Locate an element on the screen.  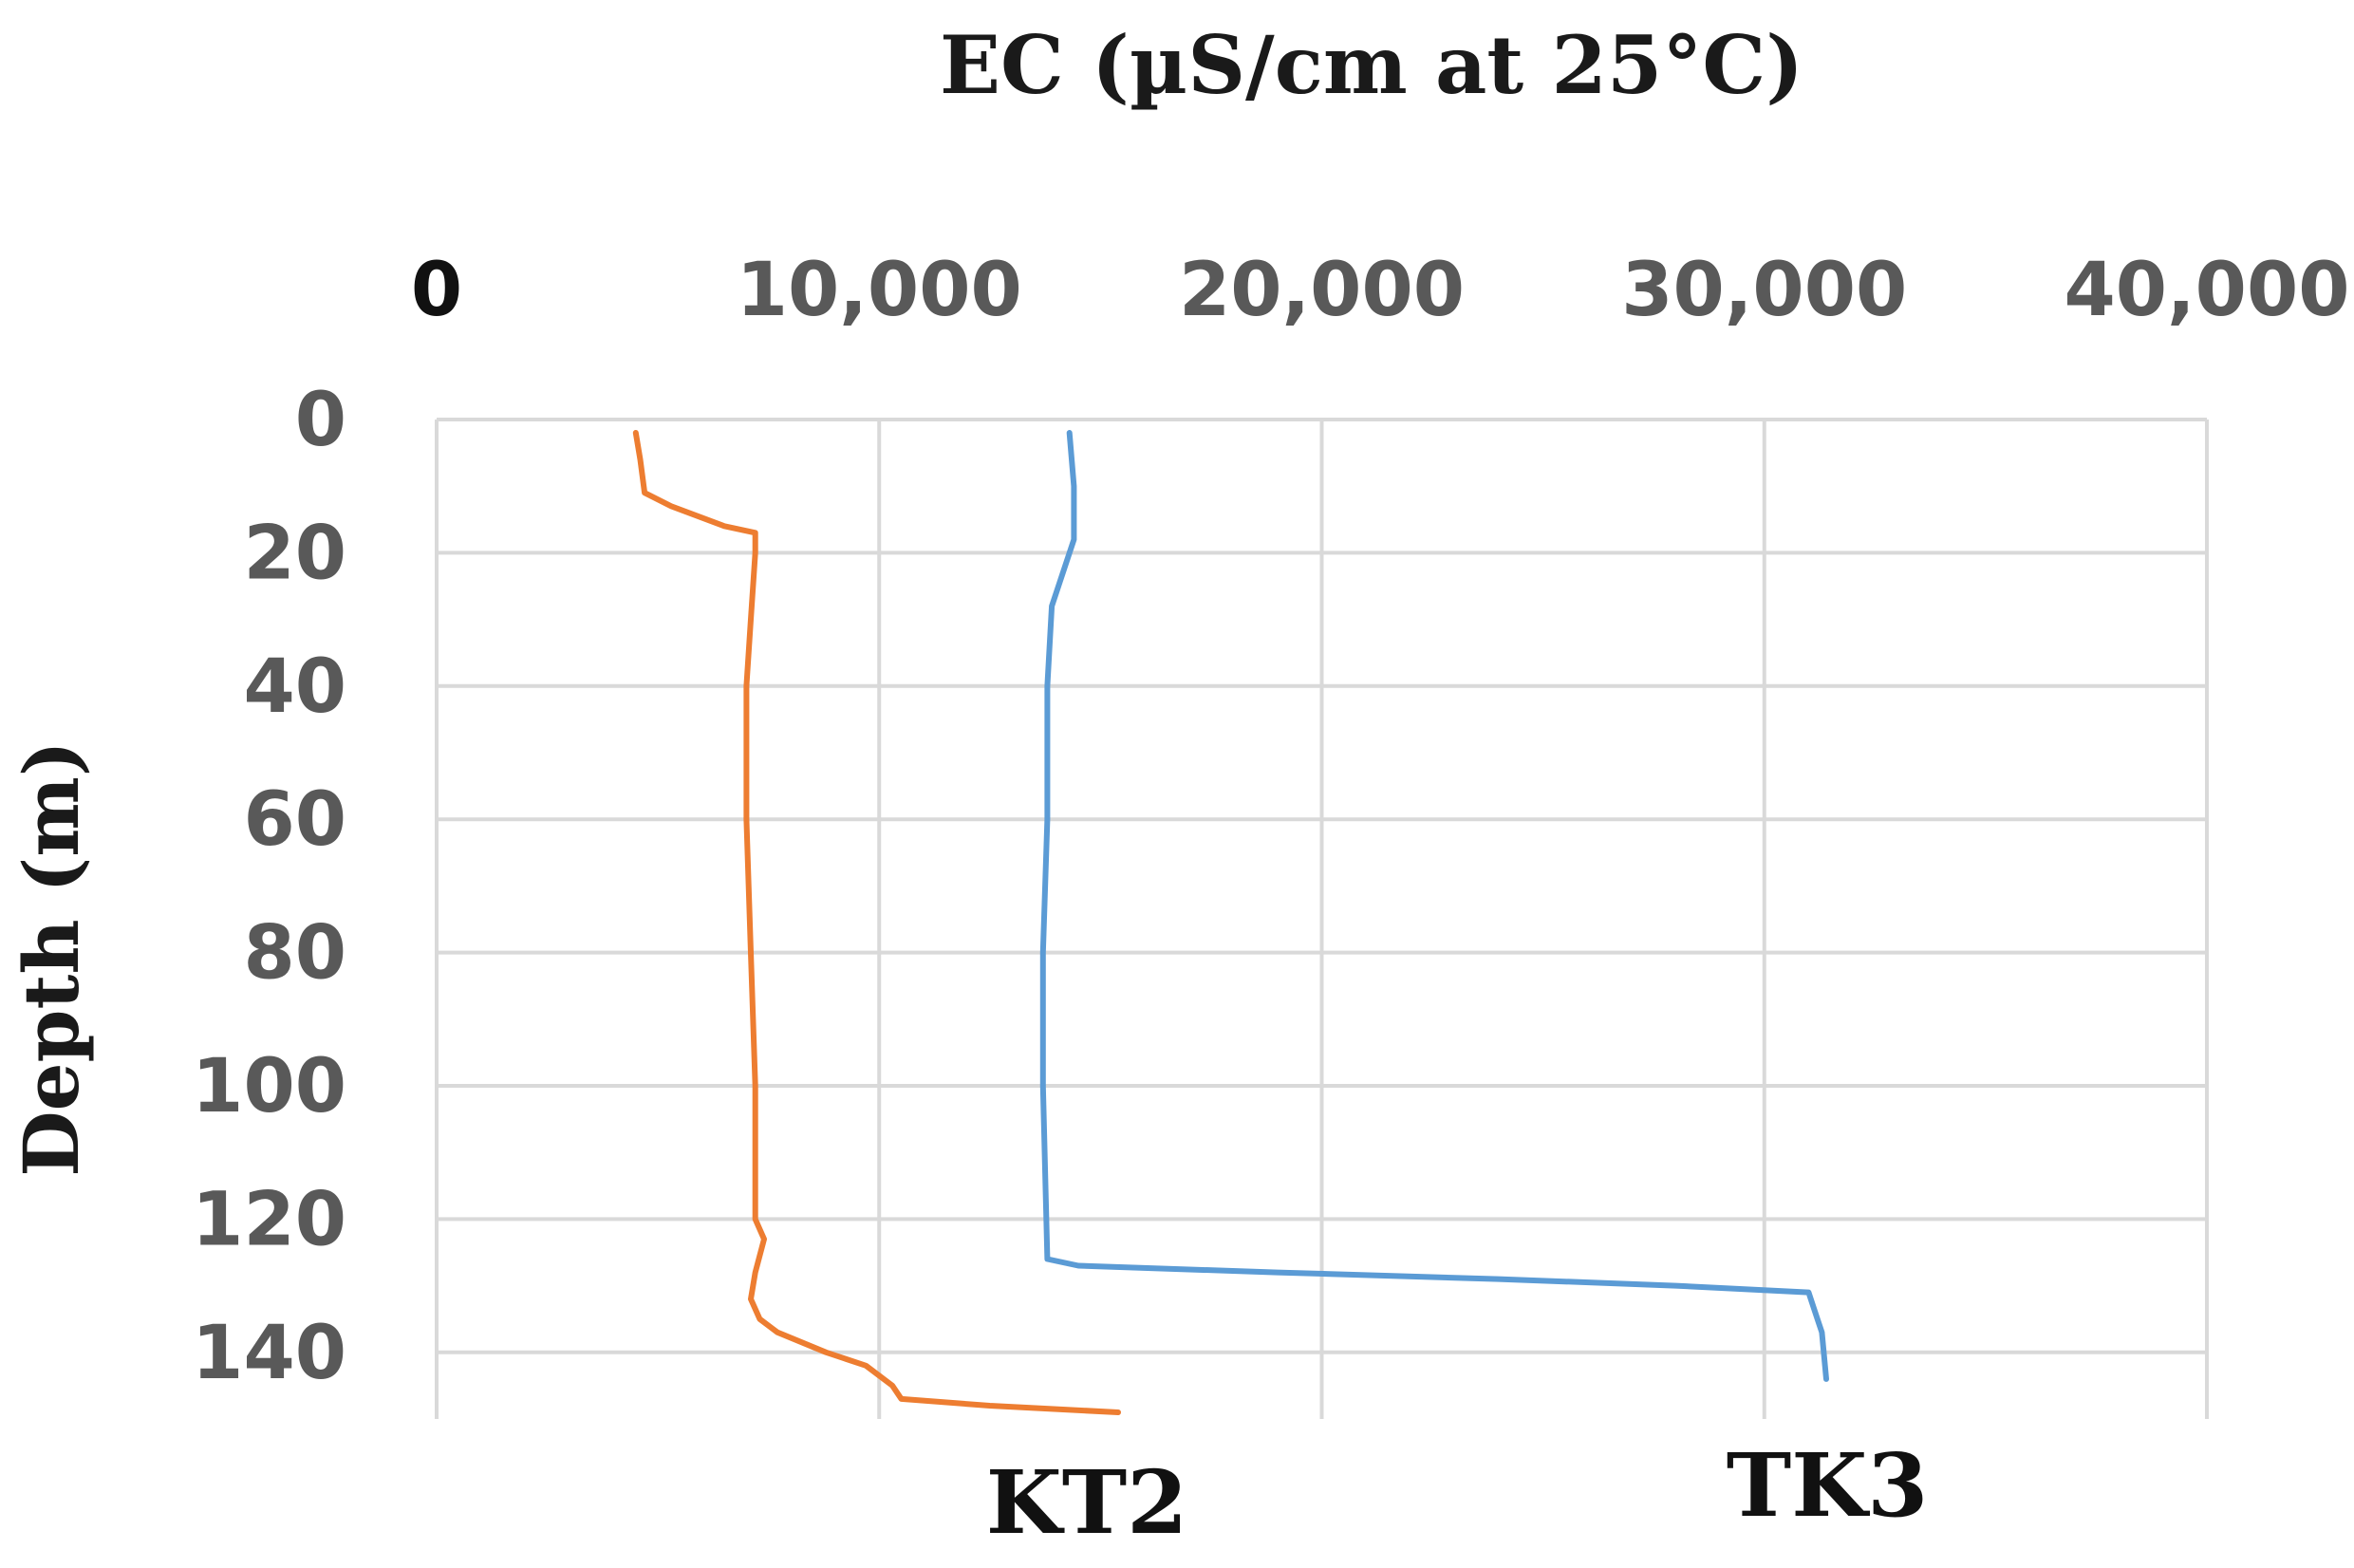
y-tick-label: 80 is located at coordinates (294, 954).